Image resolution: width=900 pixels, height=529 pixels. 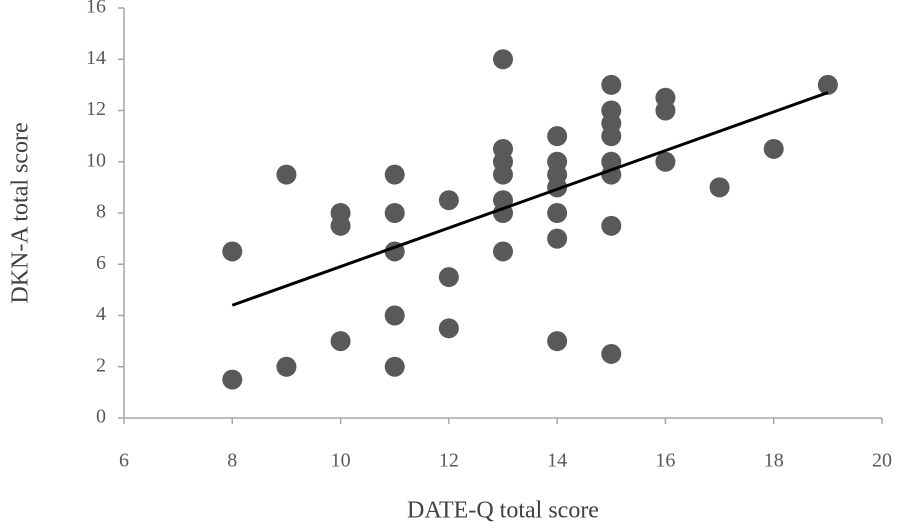 I want to click on x-axis-title: DATE-Q total score, so click(x=503, y=511).